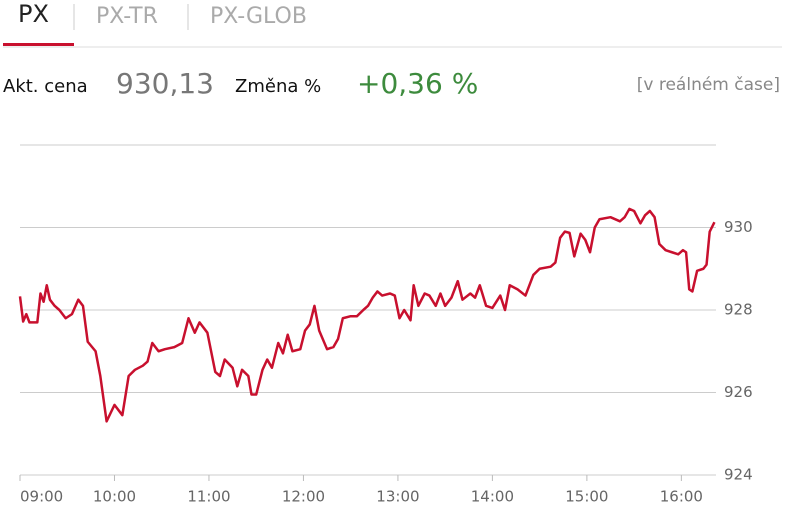 This screenshot has width=786, height=513. I want to click on y-tick-label: 930, so click(738, 227).